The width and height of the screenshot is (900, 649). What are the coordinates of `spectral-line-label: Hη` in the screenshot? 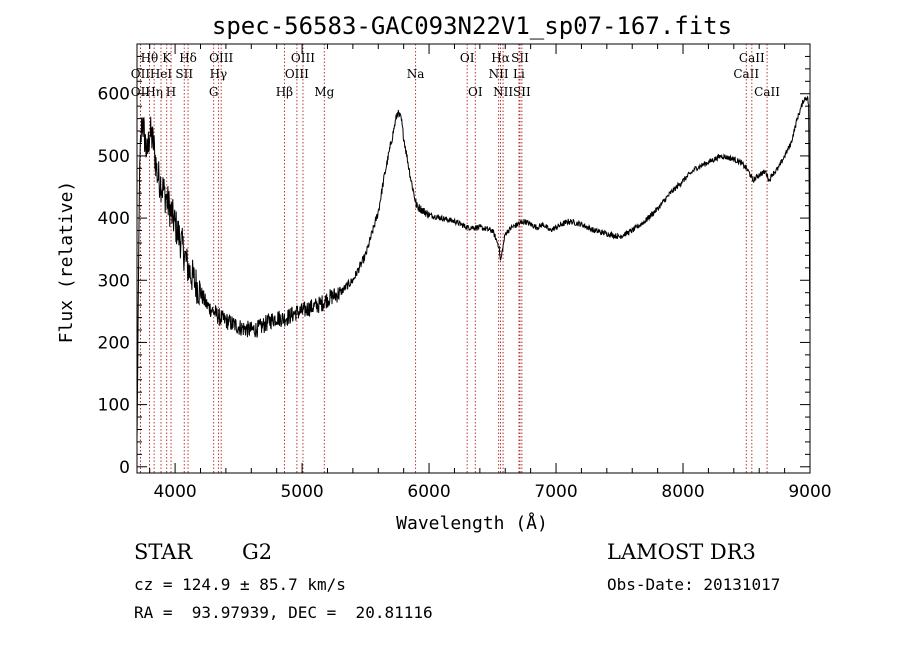 It's located at (154, 92).